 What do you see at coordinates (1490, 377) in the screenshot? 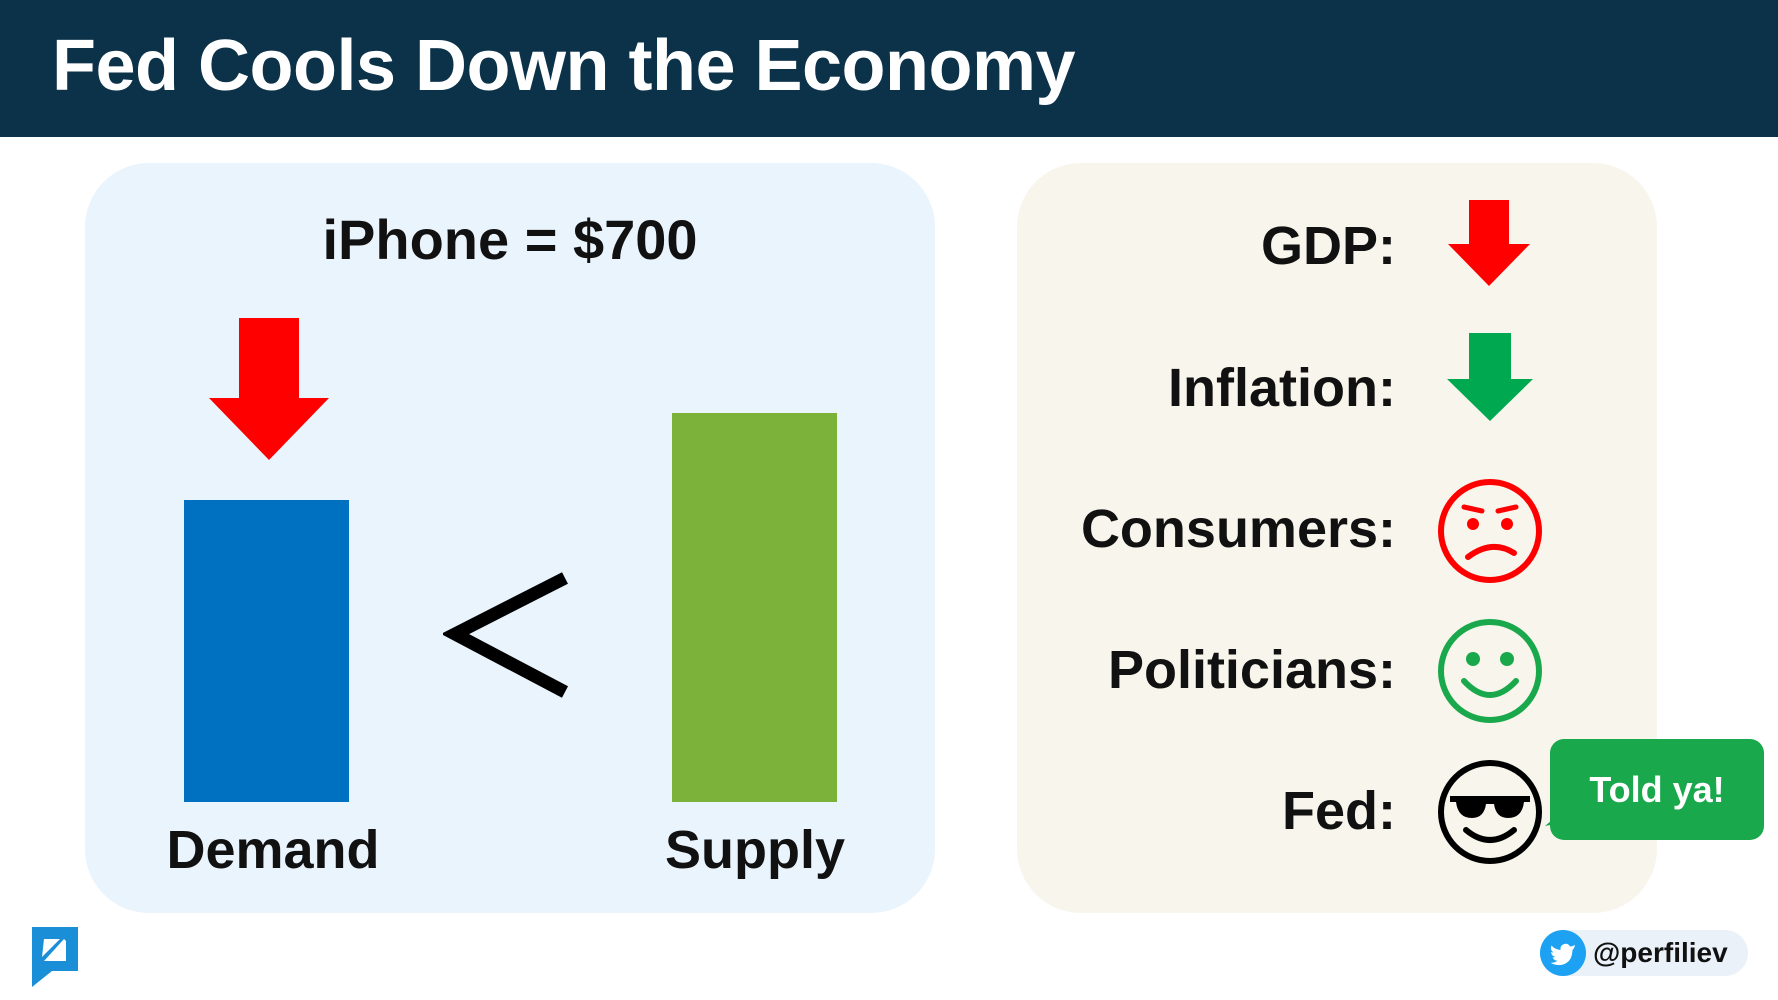
I see `inflation-down-arrow-icon` at bounding box center [1490, 377].